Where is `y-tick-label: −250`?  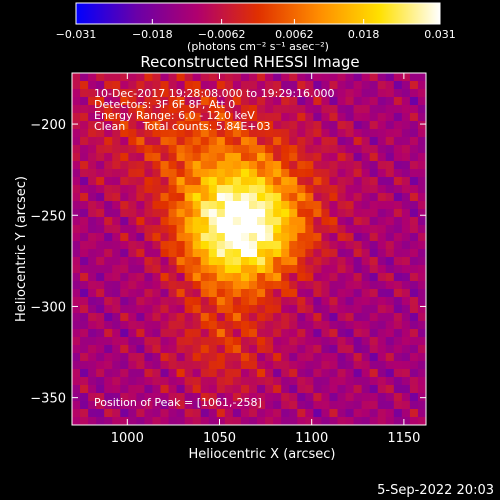
y-tick-label: −250 is located at coordinates (48, 216).